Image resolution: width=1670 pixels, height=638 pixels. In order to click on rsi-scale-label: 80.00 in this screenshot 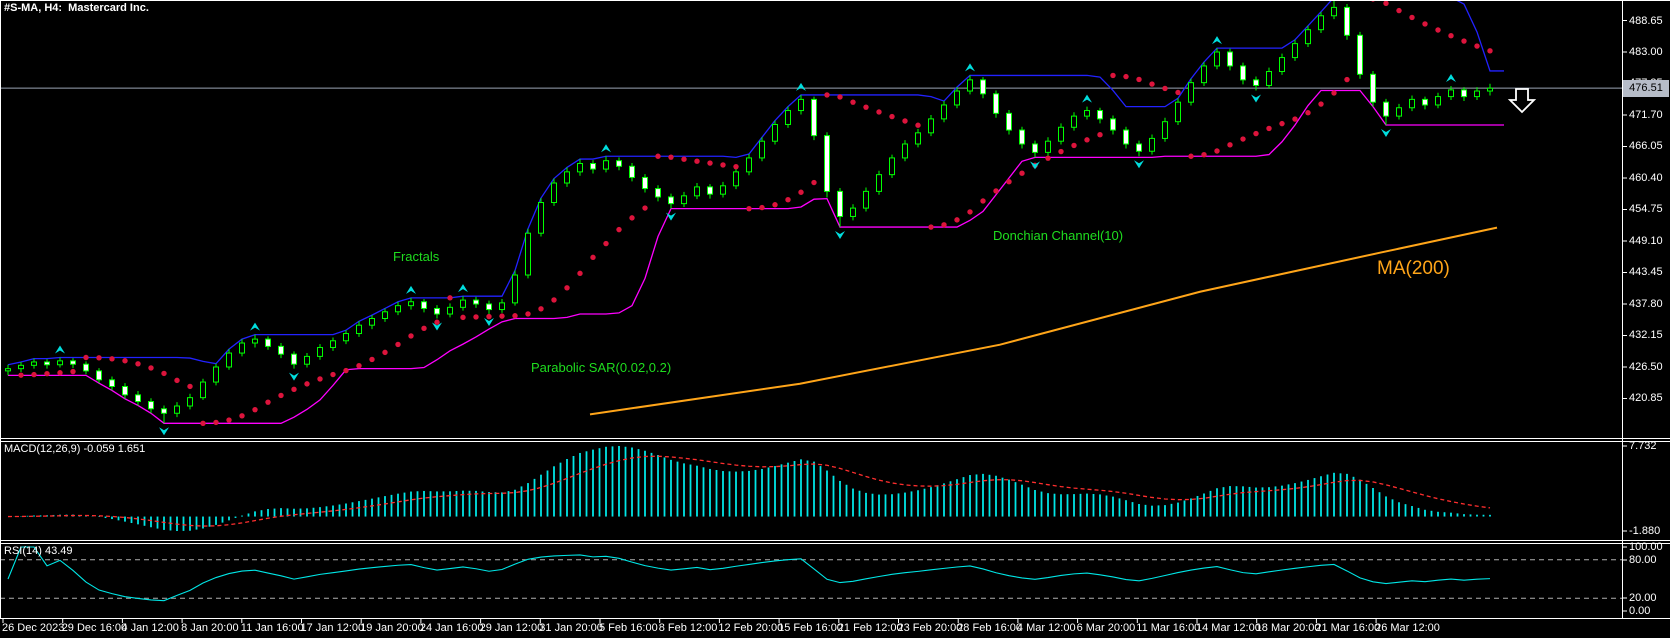, I will do `click(1643, 560)`.